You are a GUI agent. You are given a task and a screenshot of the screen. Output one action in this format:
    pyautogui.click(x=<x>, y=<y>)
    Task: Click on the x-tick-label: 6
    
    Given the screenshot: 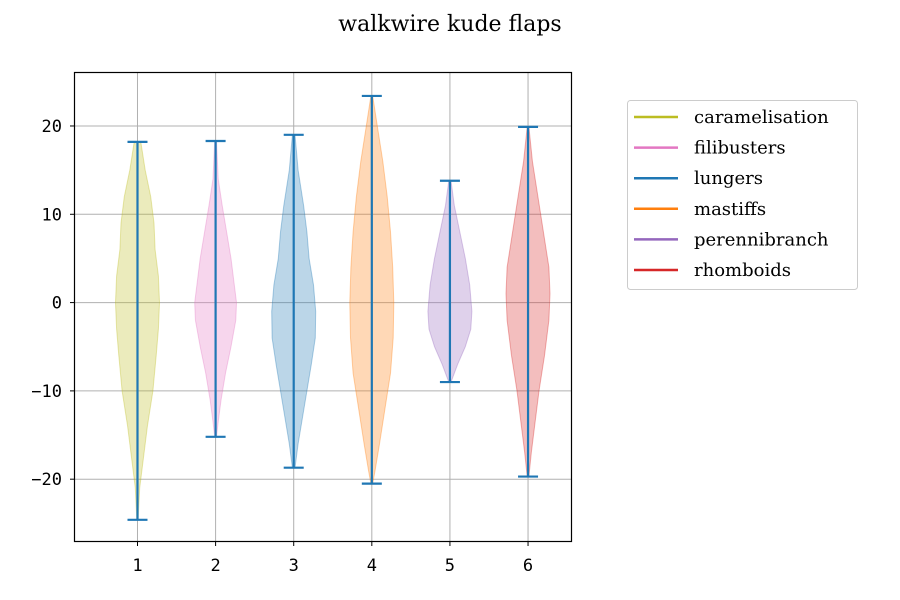 What is the action you would take?
    pyautogui.click(x=528, y=566)
    